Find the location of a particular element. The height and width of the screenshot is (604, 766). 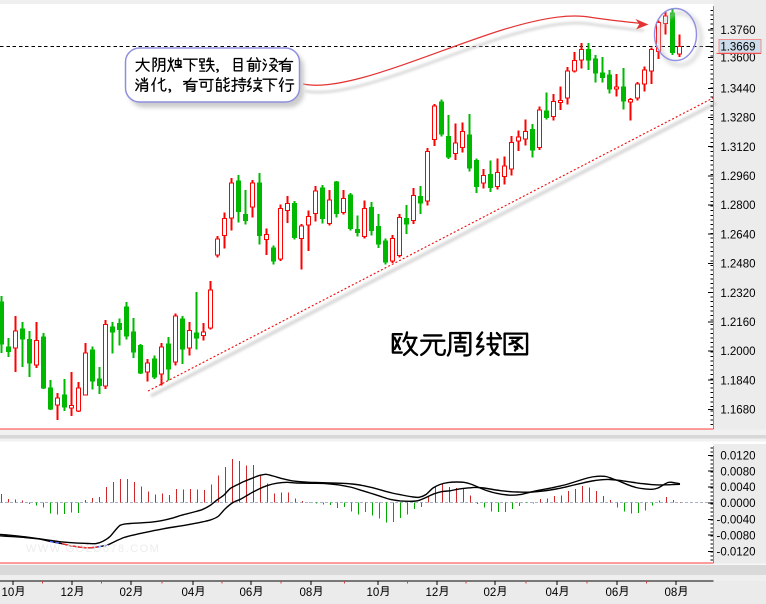

svg-text: 1.3760 is located at coordinates (737, 31).